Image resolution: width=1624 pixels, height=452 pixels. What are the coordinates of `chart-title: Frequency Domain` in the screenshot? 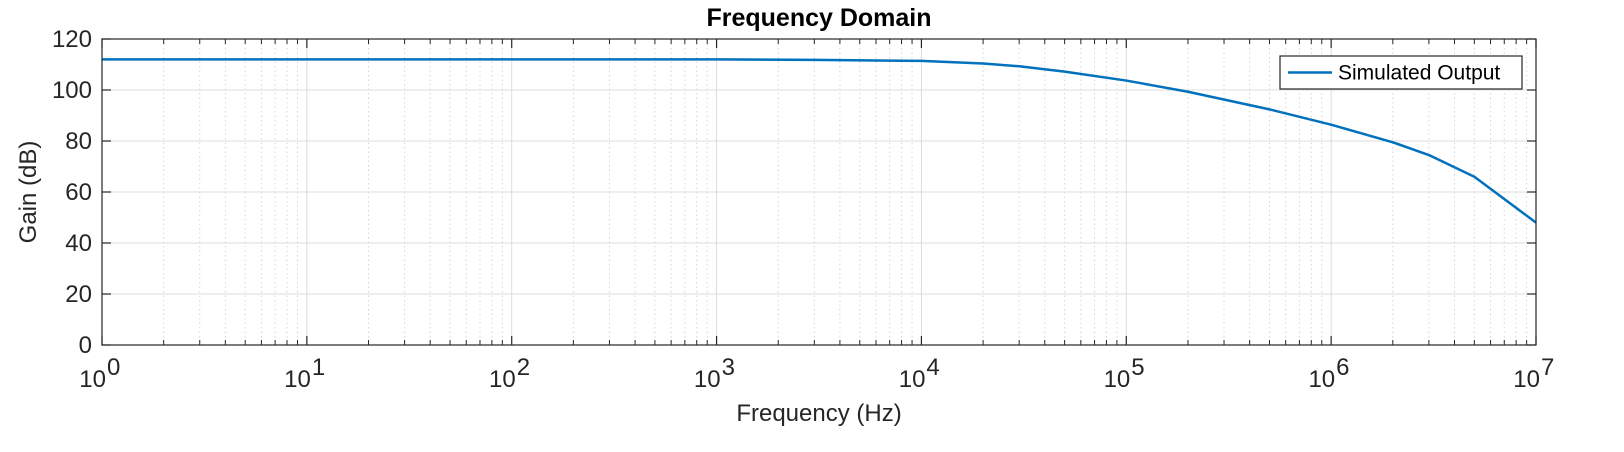 It's located at (818, 18).